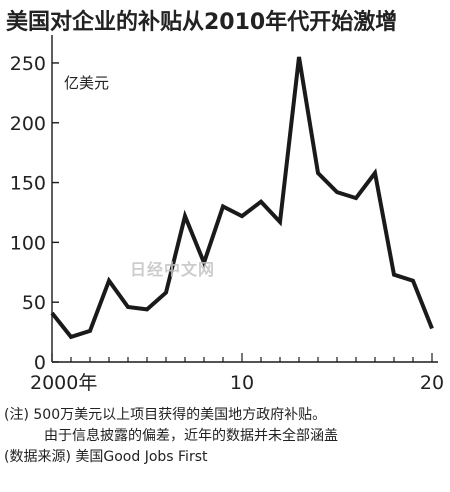 This screenshot has width=450, height=492. I want to click on y-axis-ticks: 0 50 100 150 200 250, so click(34, 213).